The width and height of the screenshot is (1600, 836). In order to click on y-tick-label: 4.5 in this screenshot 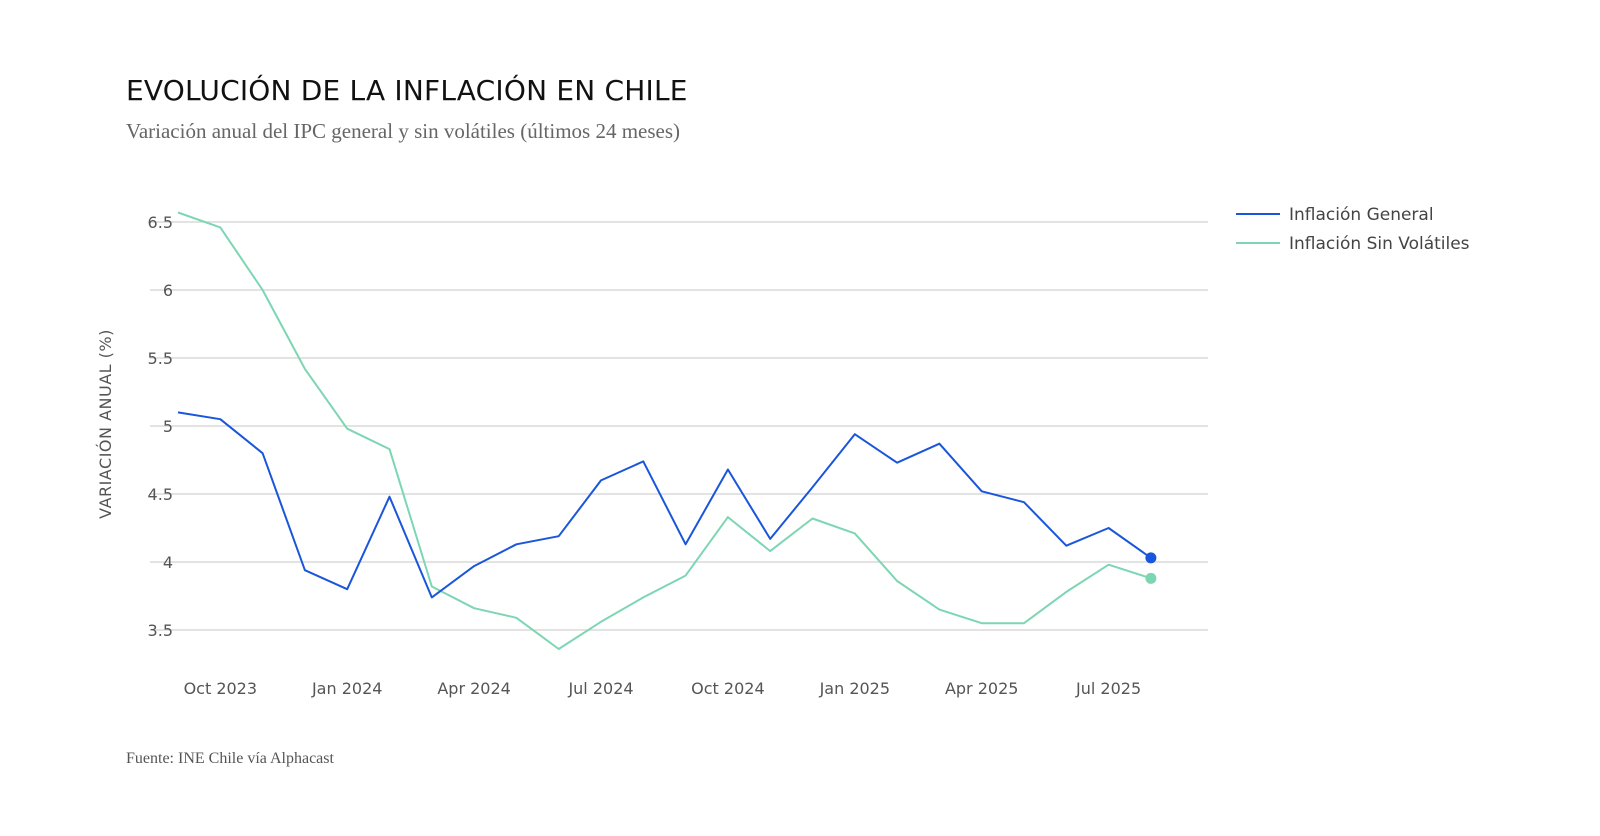, I will do `click(160, 494)`.